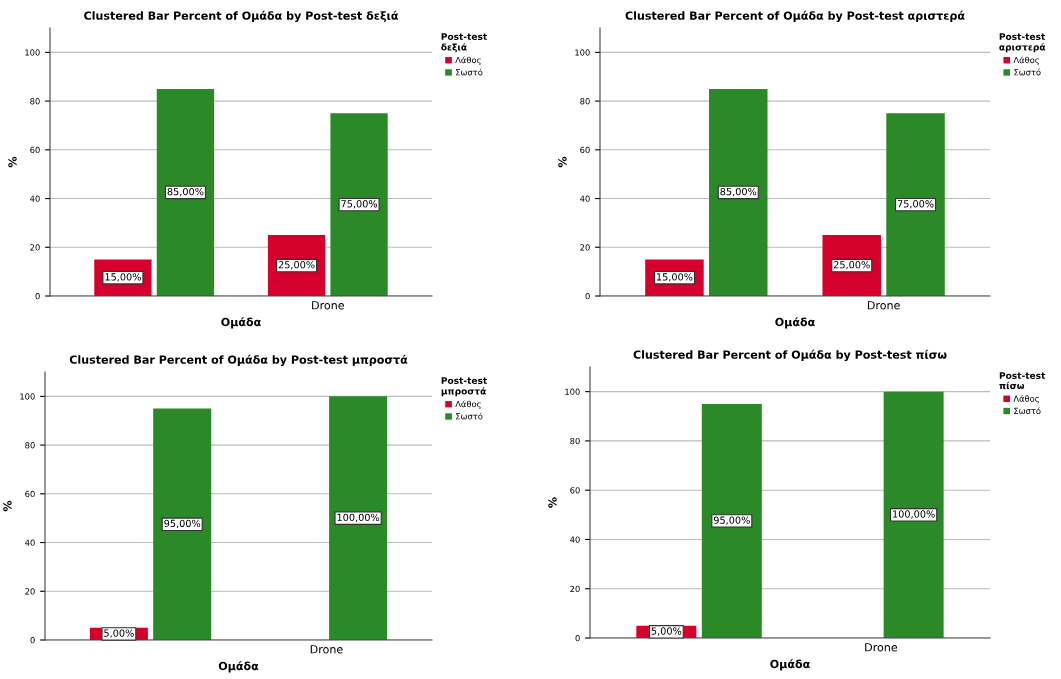 The image size is (1061, 679). Describe the element at coordinates (241, 16) in the screenshot. I see `chart-title: Clustered Bar Percent of Ομάδα by Post-test δεξιά` at that location.